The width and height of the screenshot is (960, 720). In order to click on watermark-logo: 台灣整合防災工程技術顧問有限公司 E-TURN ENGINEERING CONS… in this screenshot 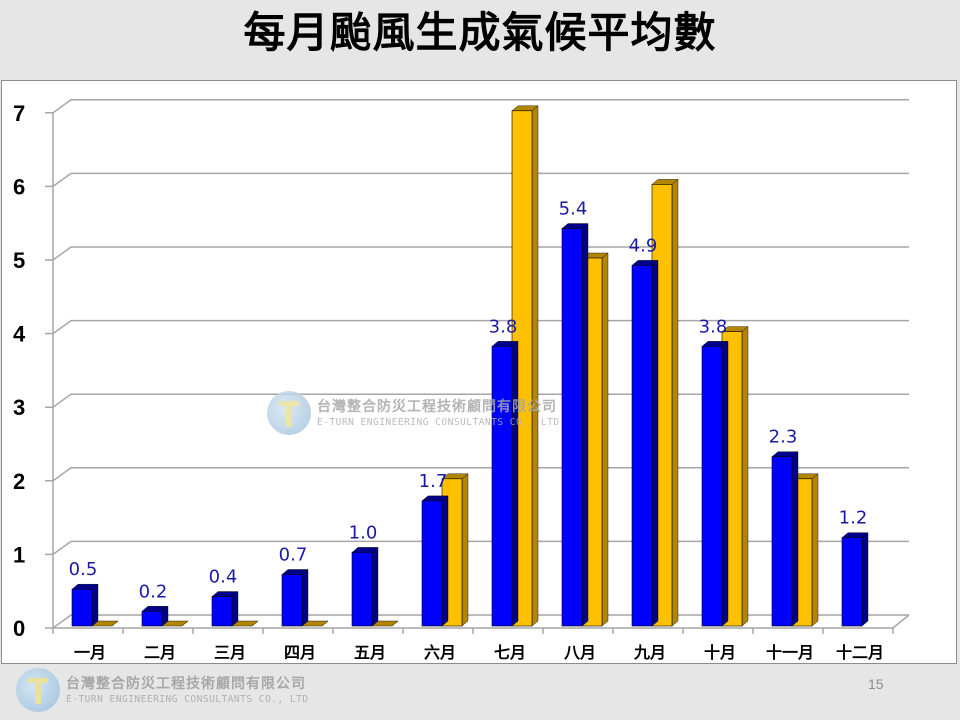, I will do `click(413, 413)`.